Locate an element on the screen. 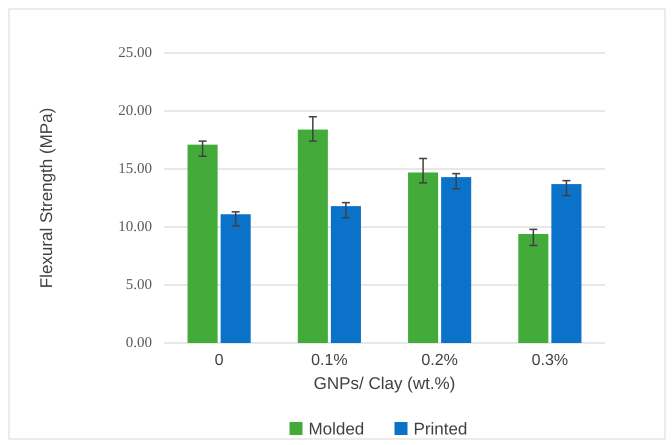 This screenshot has height=445, width=672. y-tick-label: 25.00 is located at coordinates (135, 53).